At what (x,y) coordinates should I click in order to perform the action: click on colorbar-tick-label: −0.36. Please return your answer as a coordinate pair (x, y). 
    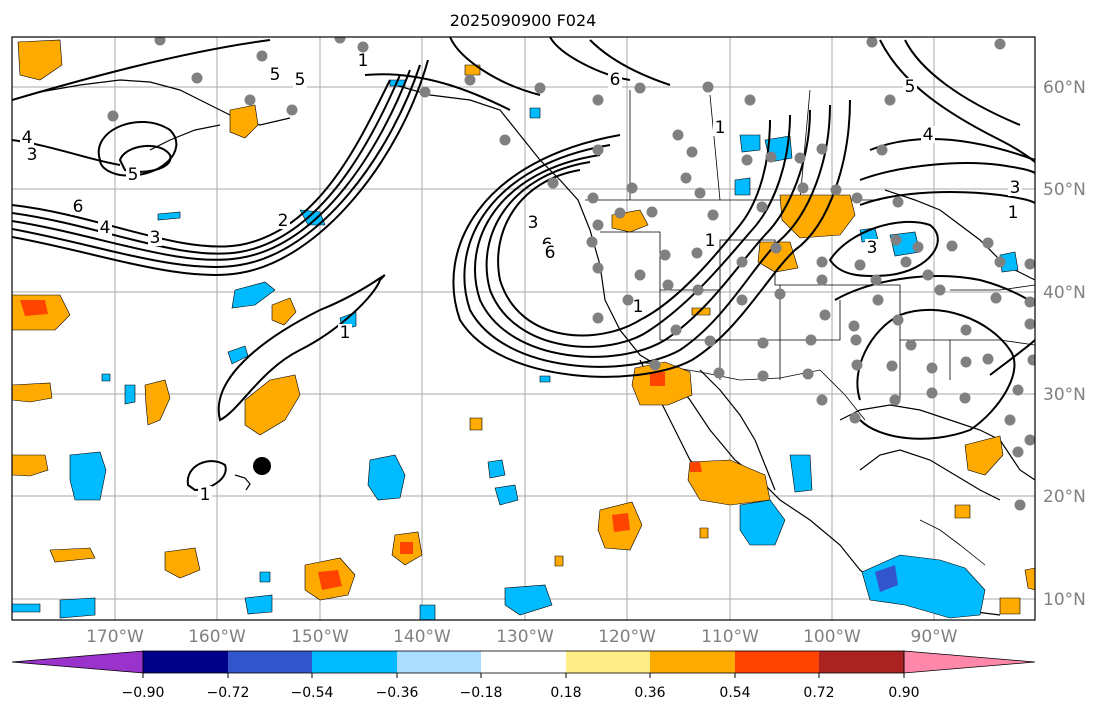
    Looking at the image, I should click on (397, 693).